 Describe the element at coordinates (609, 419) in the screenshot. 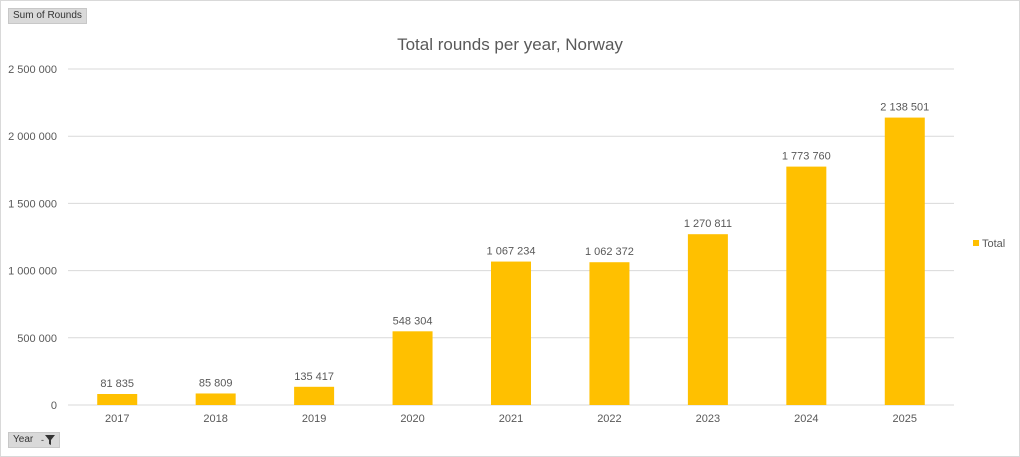

I see `x-tick-label: 2022` at that location.